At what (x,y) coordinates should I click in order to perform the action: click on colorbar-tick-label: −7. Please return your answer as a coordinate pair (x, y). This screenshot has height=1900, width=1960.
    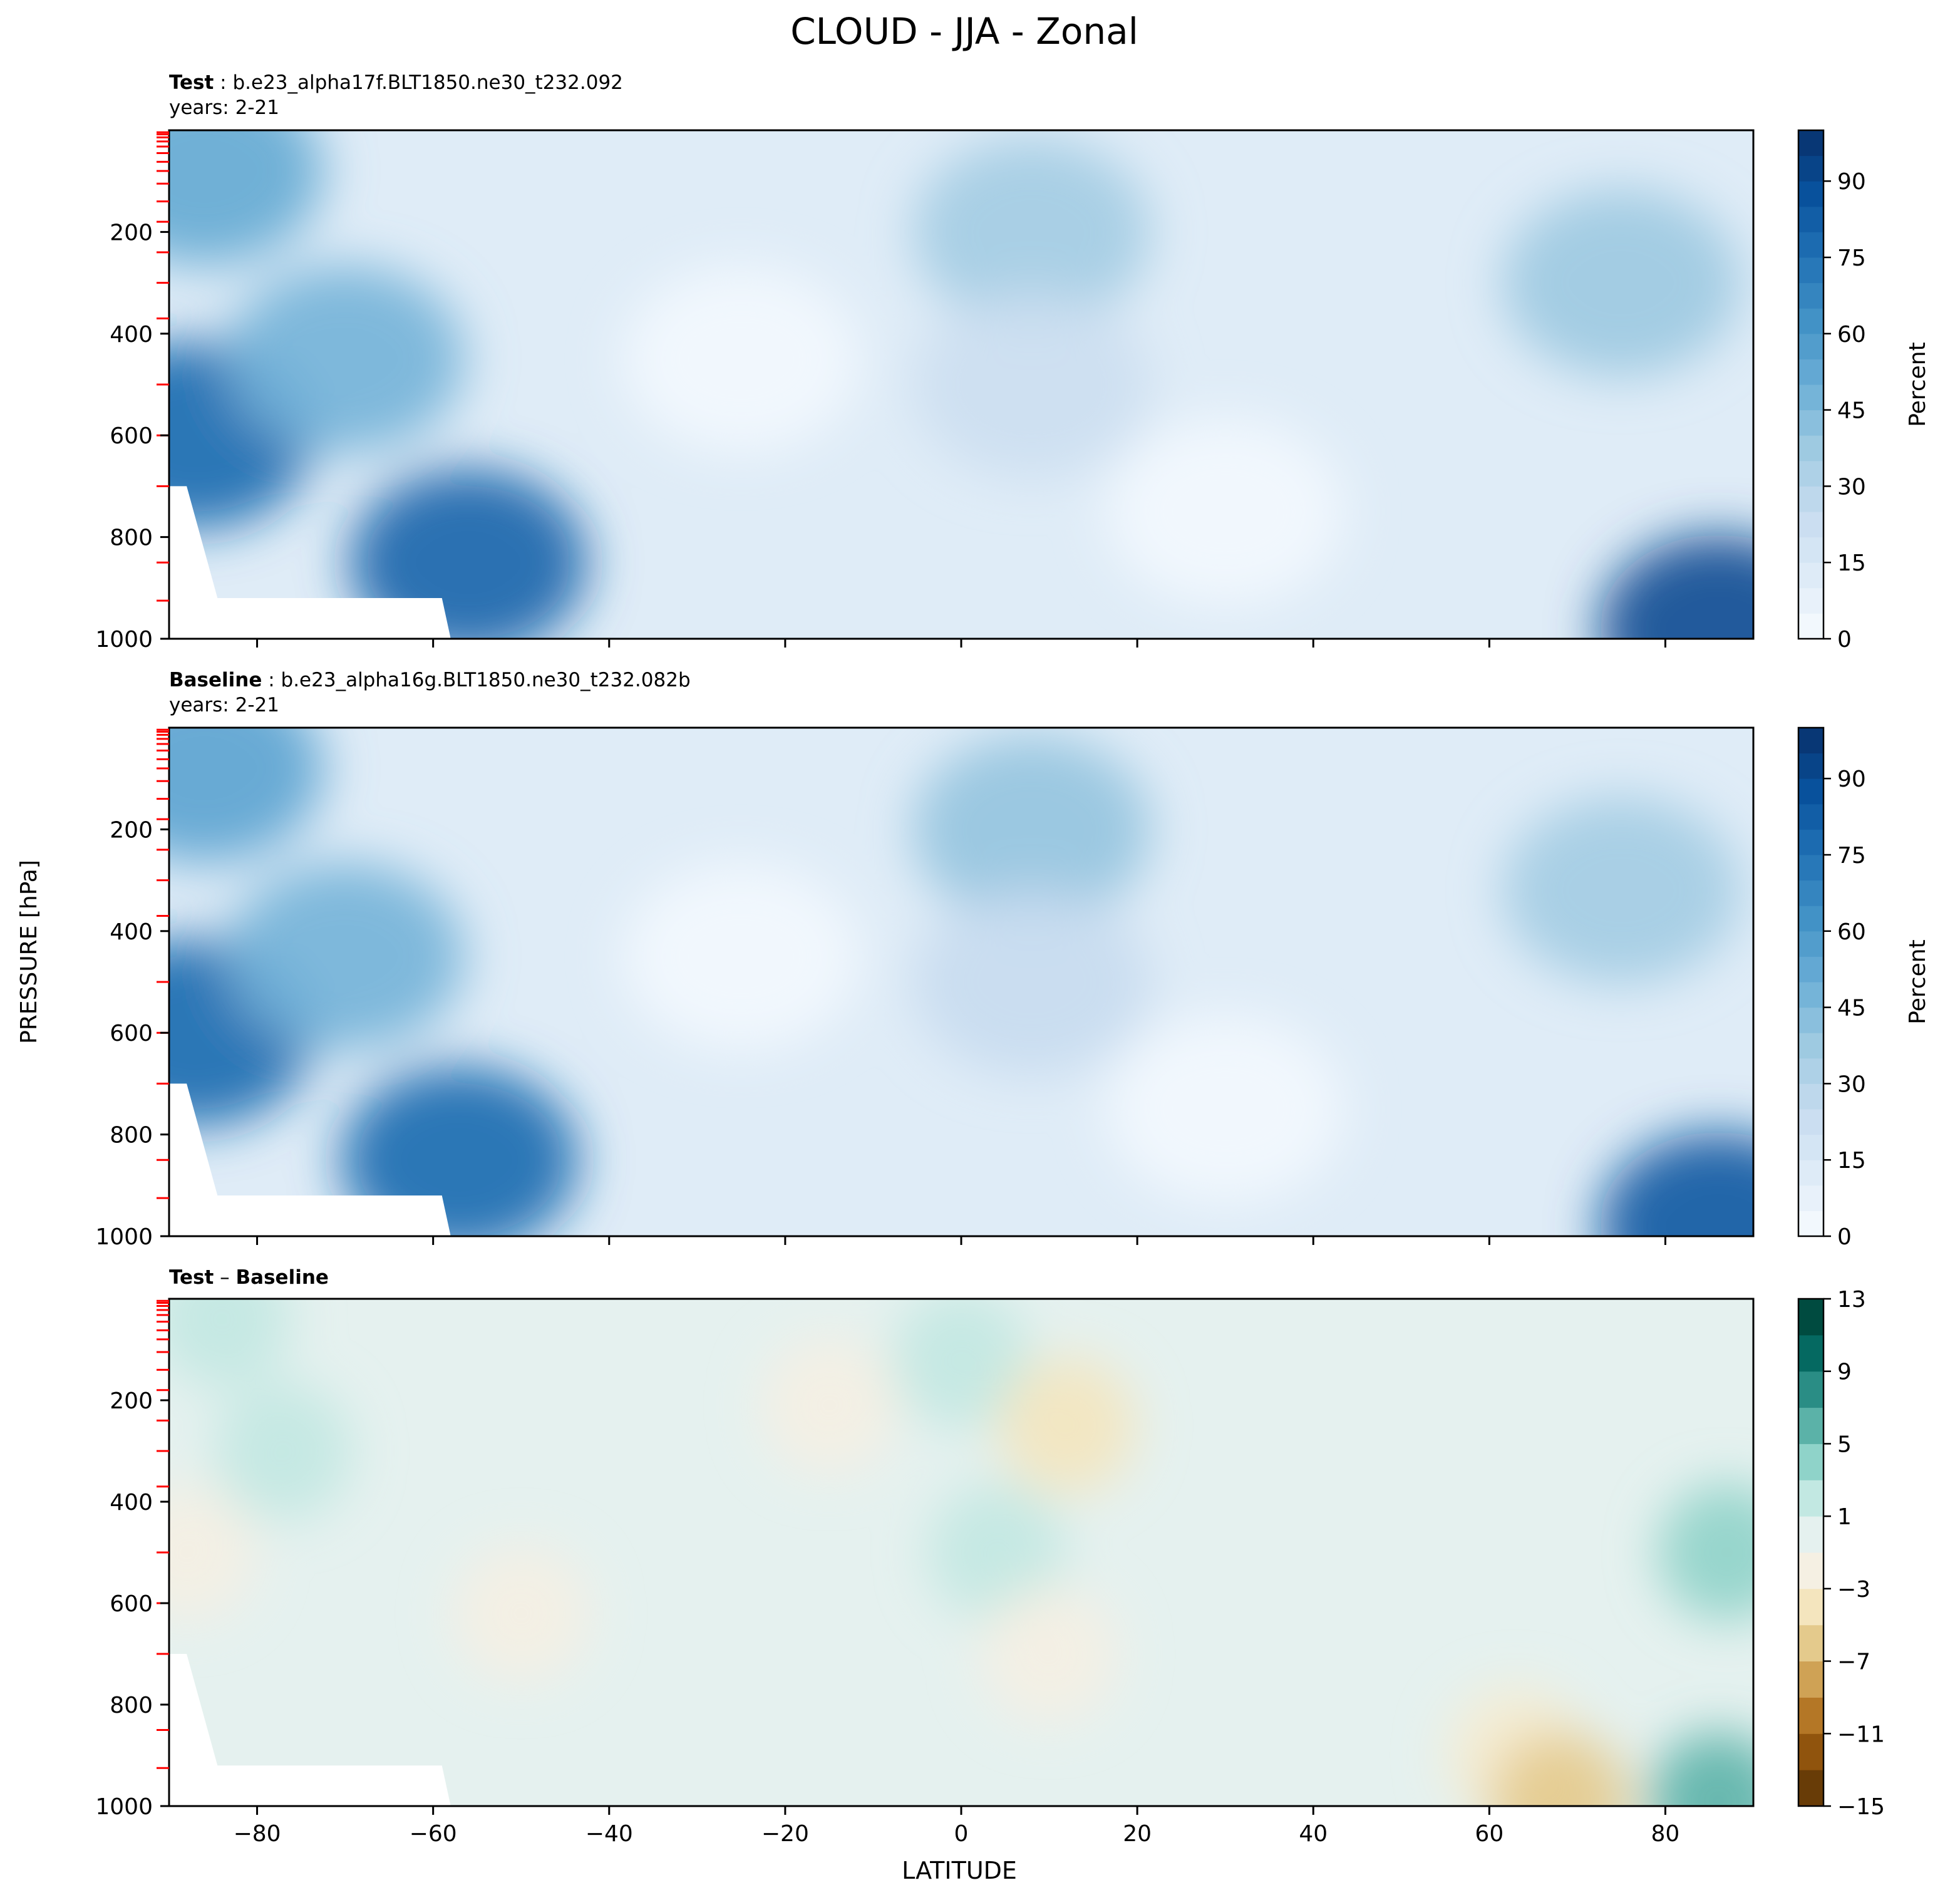
    Looking at the image, I should click on (1854, 1662).